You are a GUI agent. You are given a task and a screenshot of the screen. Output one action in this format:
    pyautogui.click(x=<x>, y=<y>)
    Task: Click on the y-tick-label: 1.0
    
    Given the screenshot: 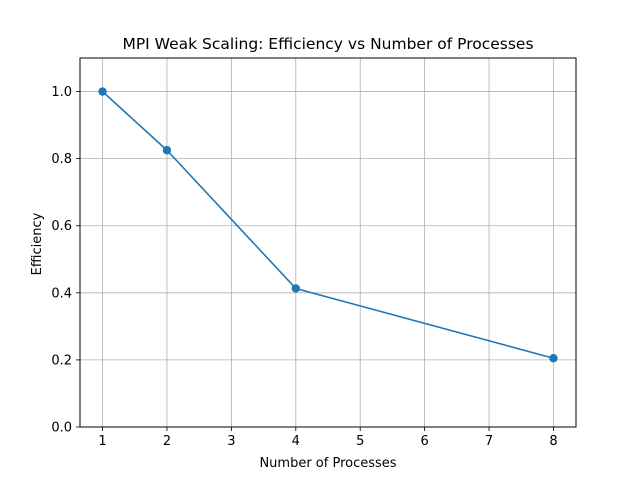 What is the action you would take?
    pyautogui.click(x=61, y=92)
    